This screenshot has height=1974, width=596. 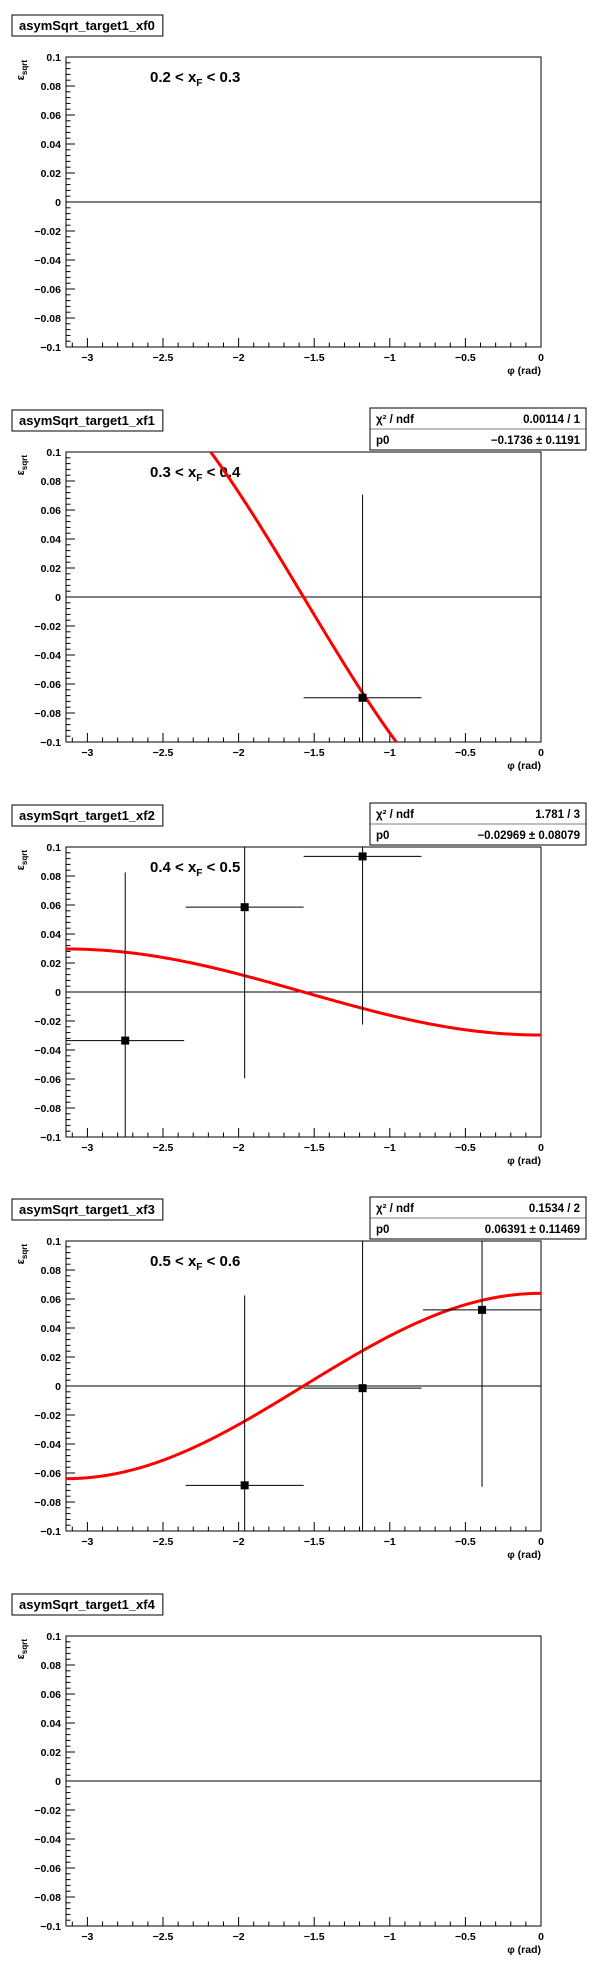 I want to click on chart-title: asymSqrt_target1_xf3, so click(x=87, y=1209).